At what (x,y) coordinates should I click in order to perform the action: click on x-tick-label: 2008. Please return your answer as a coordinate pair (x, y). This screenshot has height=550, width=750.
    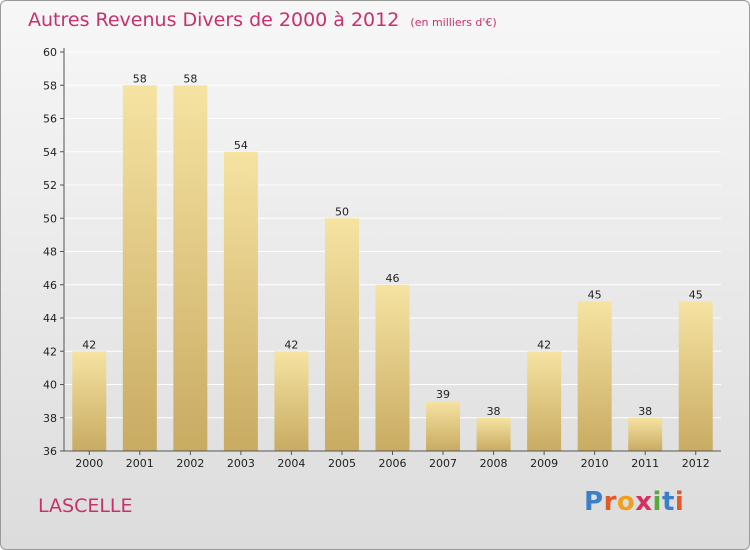
    Looking at the image, I should click on (494, 463).